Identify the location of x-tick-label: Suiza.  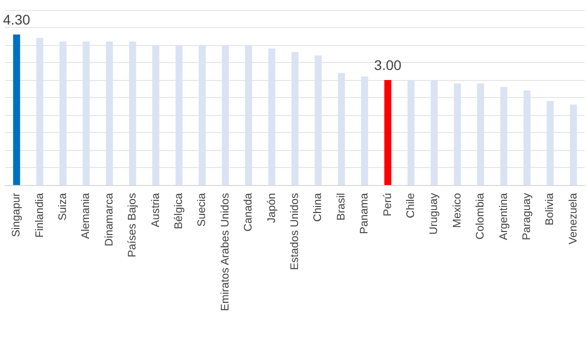
(63, 206).